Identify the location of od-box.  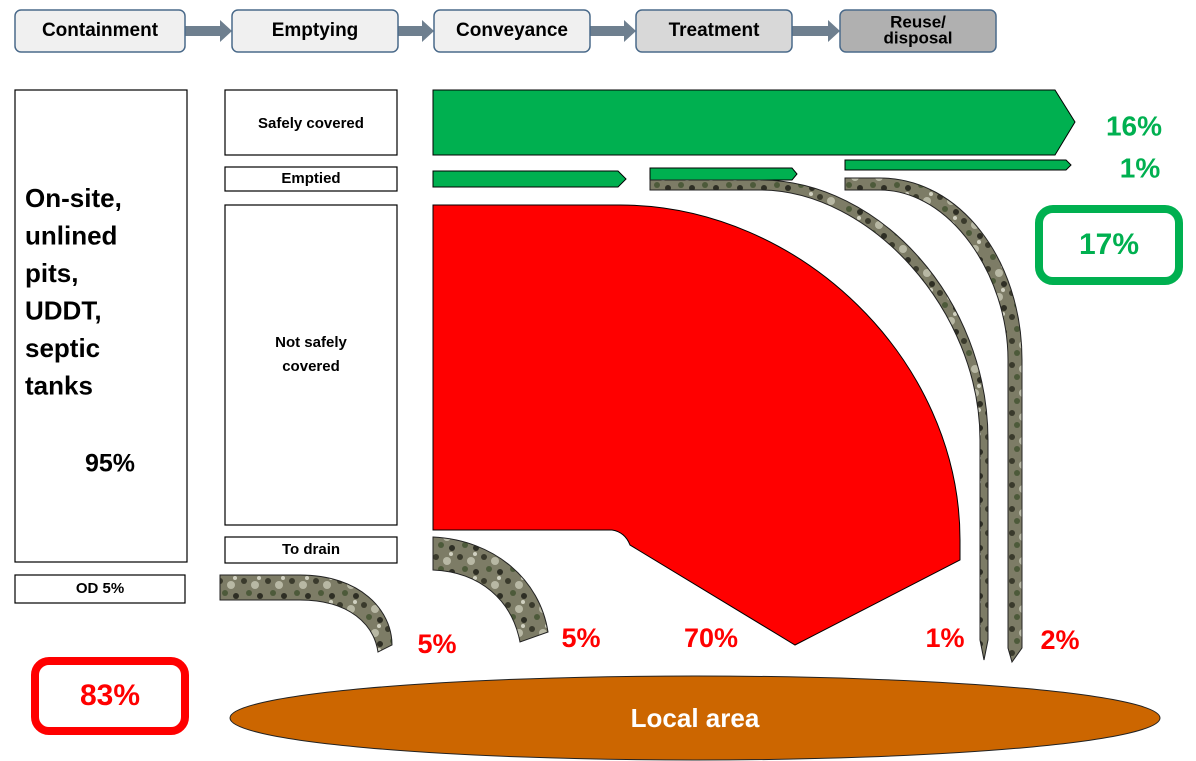
(100, 589).